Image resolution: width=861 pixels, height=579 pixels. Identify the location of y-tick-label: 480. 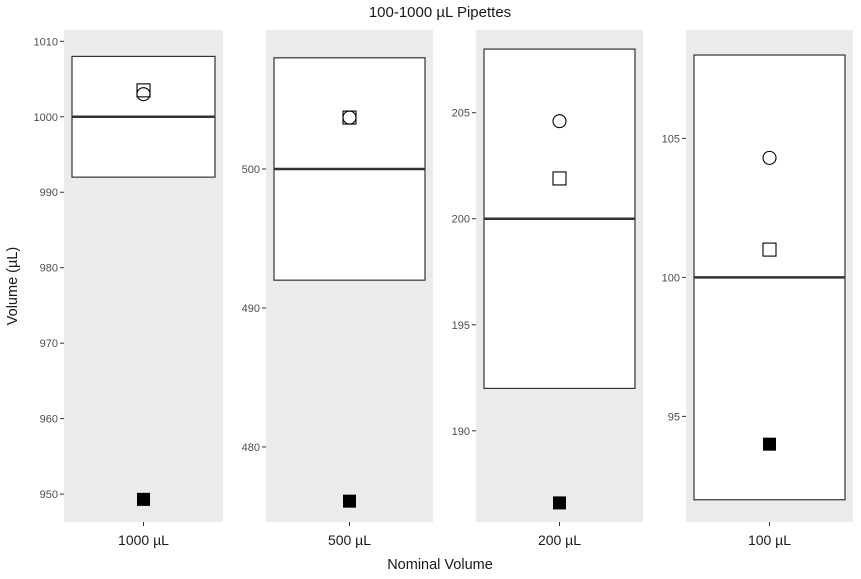
(251, 448).